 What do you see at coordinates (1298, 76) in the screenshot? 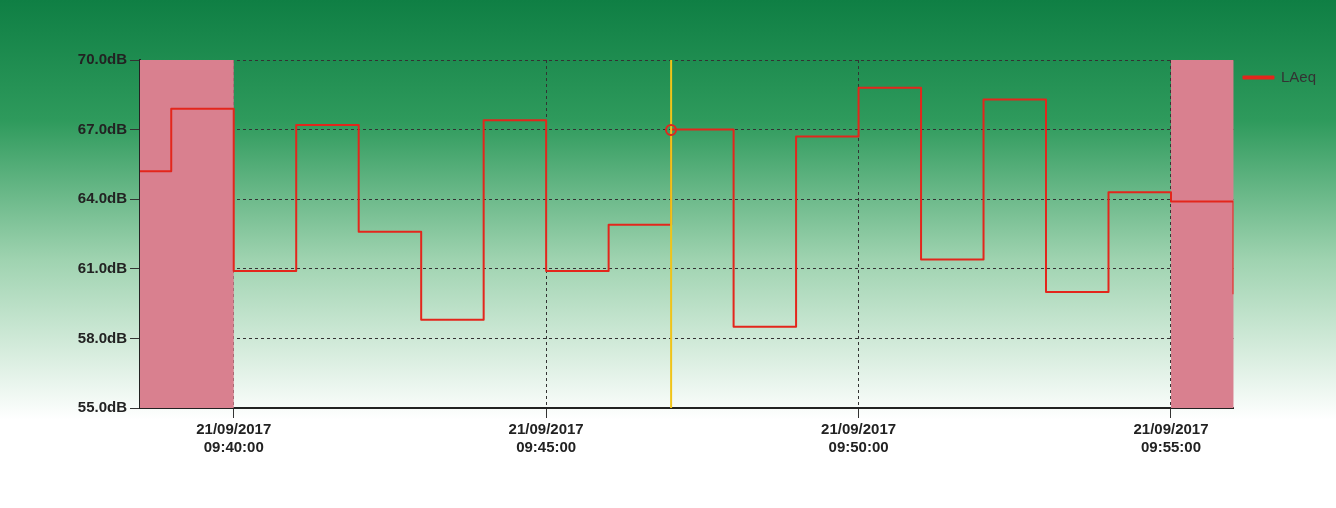
I see `legend-label: LAeq` at bounding box center [1298, 76].